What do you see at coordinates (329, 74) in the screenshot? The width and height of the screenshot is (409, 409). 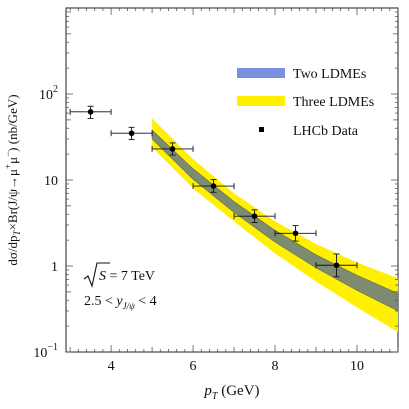 I see `legend-label: Two LDMEs` at bounding box center [329, 74].